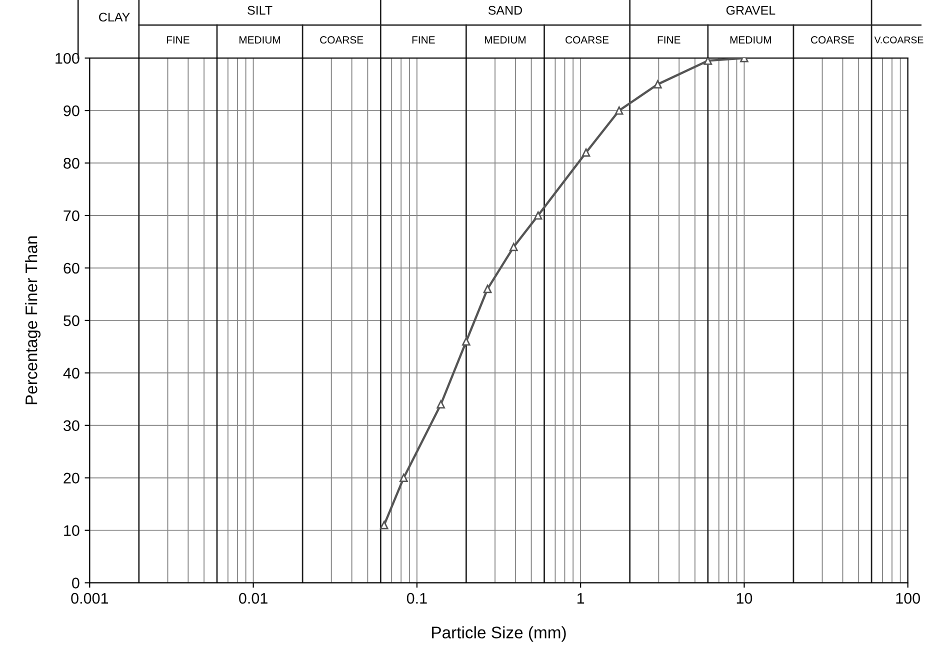  What do you see at coordinates (253, 598) in the screenshot?
I see `x-tick-label: 0.01` at bounding box center [253, 598].